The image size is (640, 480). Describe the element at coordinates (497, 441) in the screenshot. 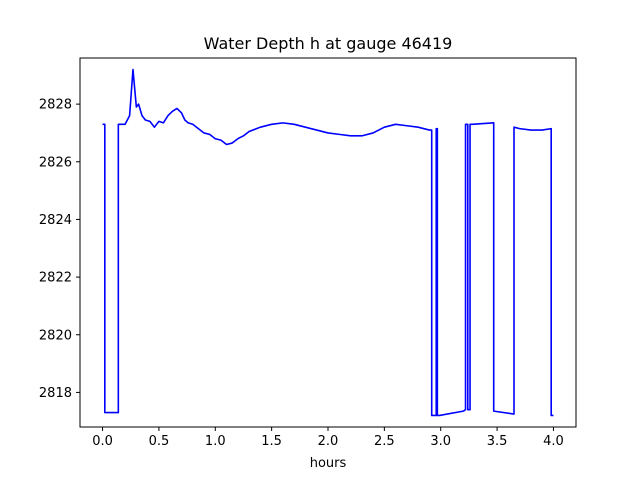

I see `x-tick-label: 3.5` at that location.